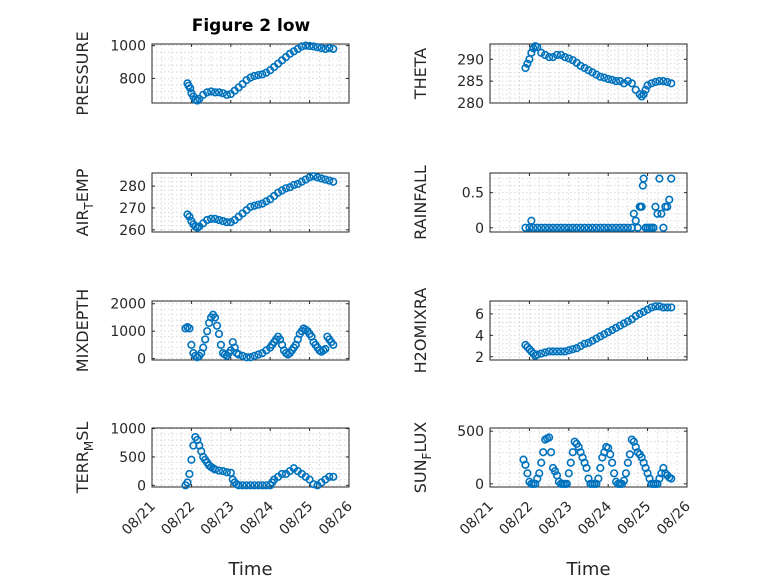 The width and height of the screenshot is (778, 583). What do you see at coordinates (128, 305) in the screenshot?
I see `y-tick-label: 2000` at bounding box center [128, 305].